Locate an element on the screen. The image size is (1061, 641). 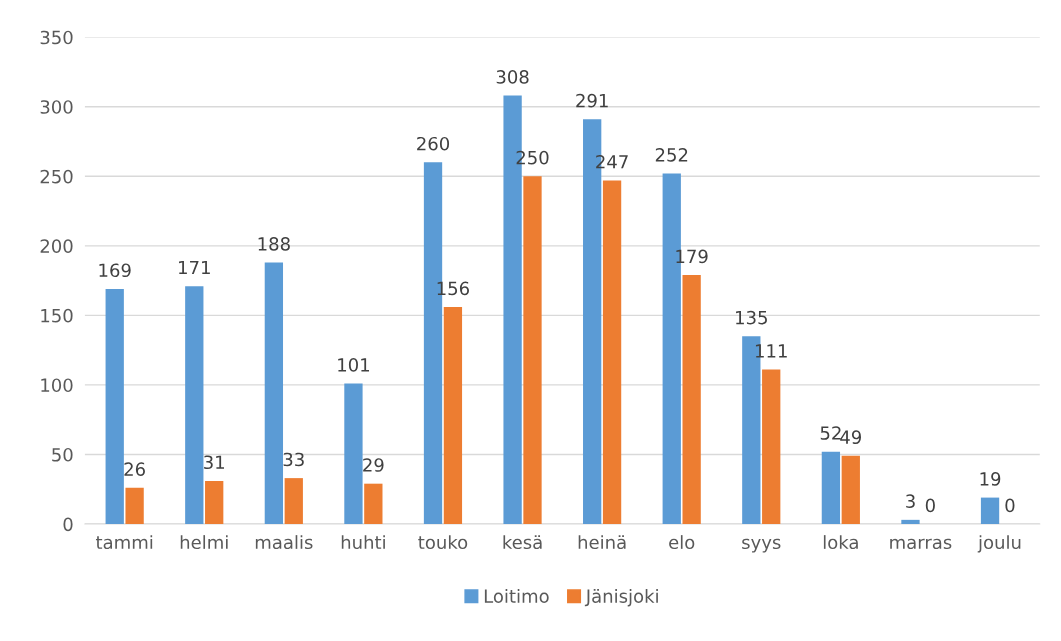
data-label: 252 is located at coordinates (671, 155).